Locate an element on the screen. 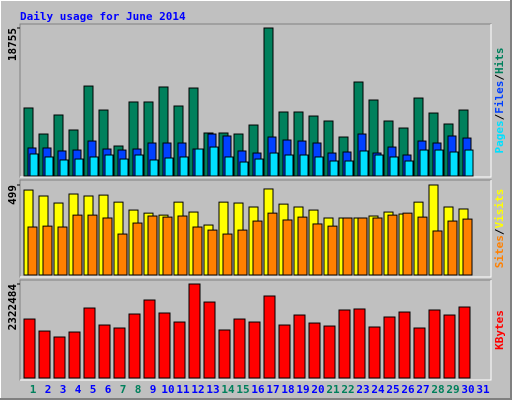 This screenshot has height=400, width=512. legend-entry: KBytes is located at coordinates (499, 330).